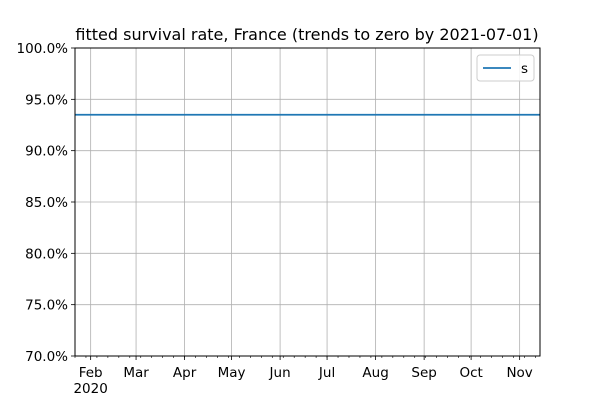 The image size is (600, 400). Describe the element at coordinates (43, 49) in the screenshot. I see `y-tick-label: 100.0%` at that location.